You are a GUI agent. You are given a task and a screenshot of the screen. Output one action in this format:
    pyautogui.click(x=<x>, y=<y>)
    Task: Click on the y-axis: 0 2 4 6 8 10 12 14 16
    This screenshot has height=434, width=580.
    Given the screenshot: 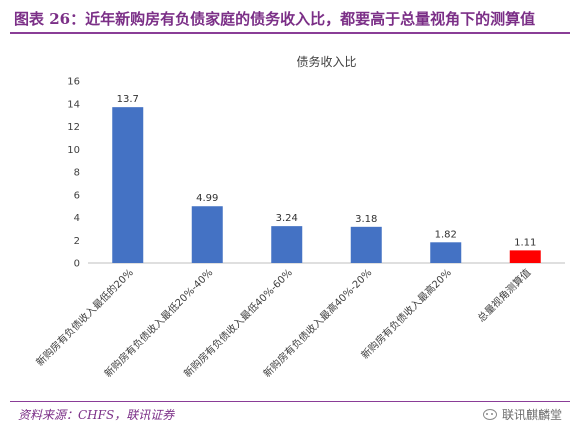 What is the action you would take?
    pyautogui.click(x=73, y=173)
    